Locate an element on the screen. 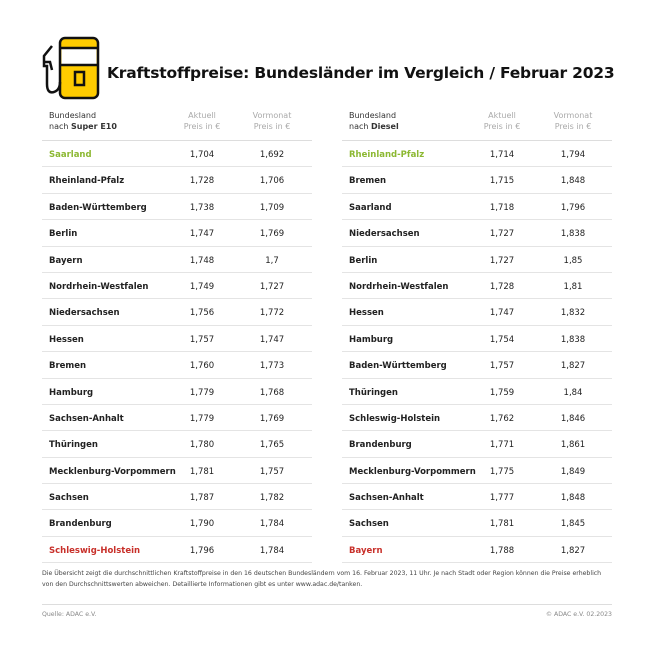 This screenshot has width=650, height=646. header-line: Preis in € is located at coordinates (202, 126).